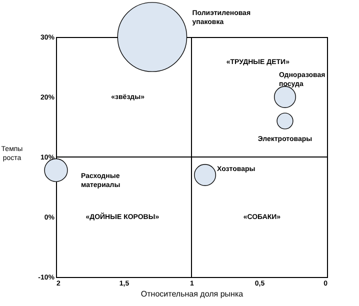 Image resolution: width=359 pixels, height=306 pixels. What do you see at coordinates (192, 294) in the screenshot?
I see `x-axis-title: Относительная доля рынка` at bounding box center [192, 294].